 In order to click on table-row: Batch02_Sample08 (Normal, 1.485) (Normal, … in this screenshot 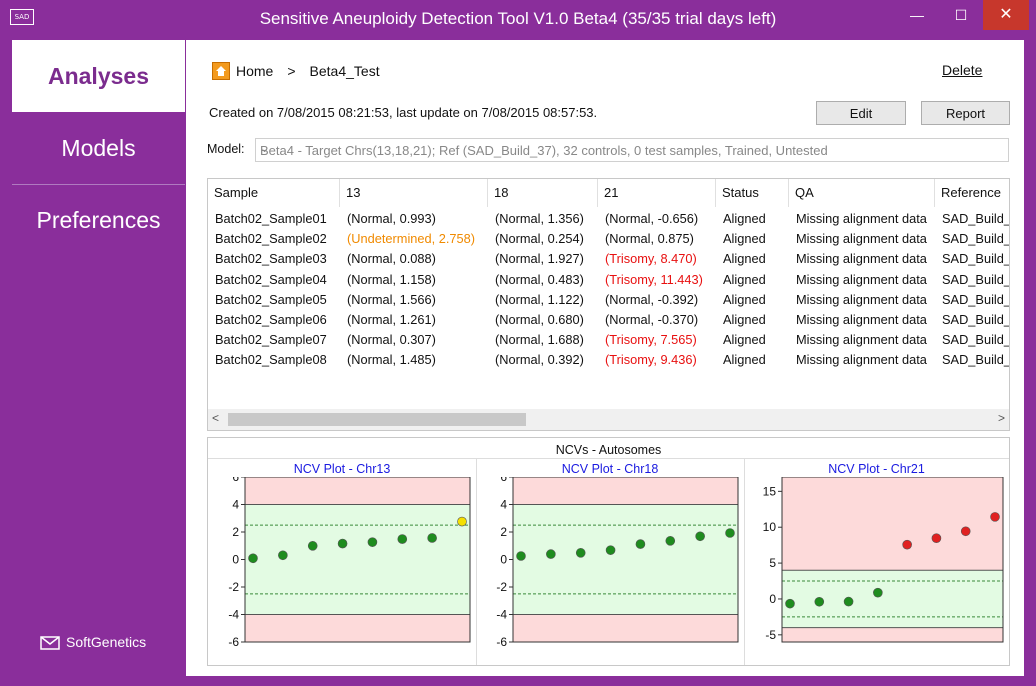, I will do `click(608, 360)`.